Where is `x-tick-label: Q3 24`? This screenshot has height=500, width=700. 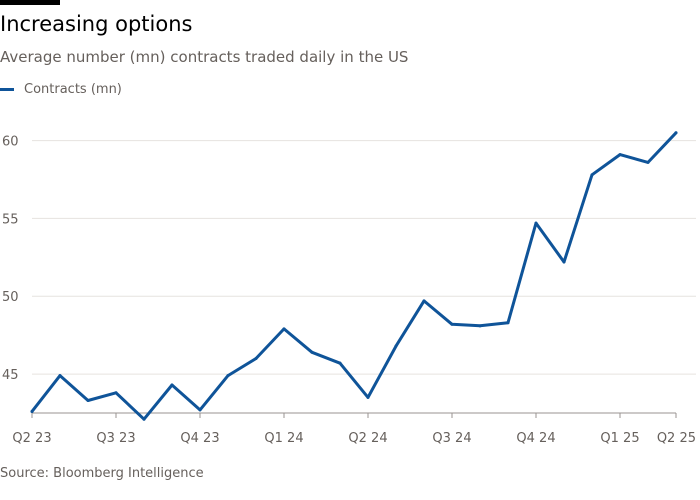 x-tick-label: Q3 24 is located at coordinates (451, 438).